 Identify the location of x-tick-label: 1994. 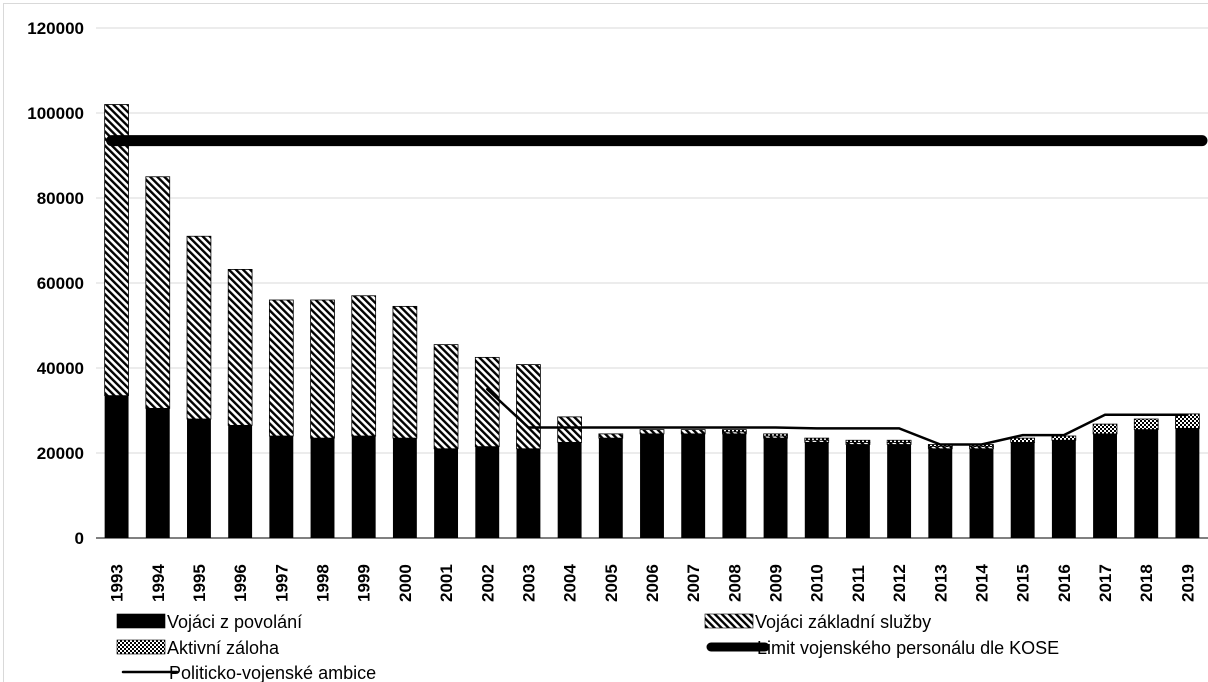
(158, 583).